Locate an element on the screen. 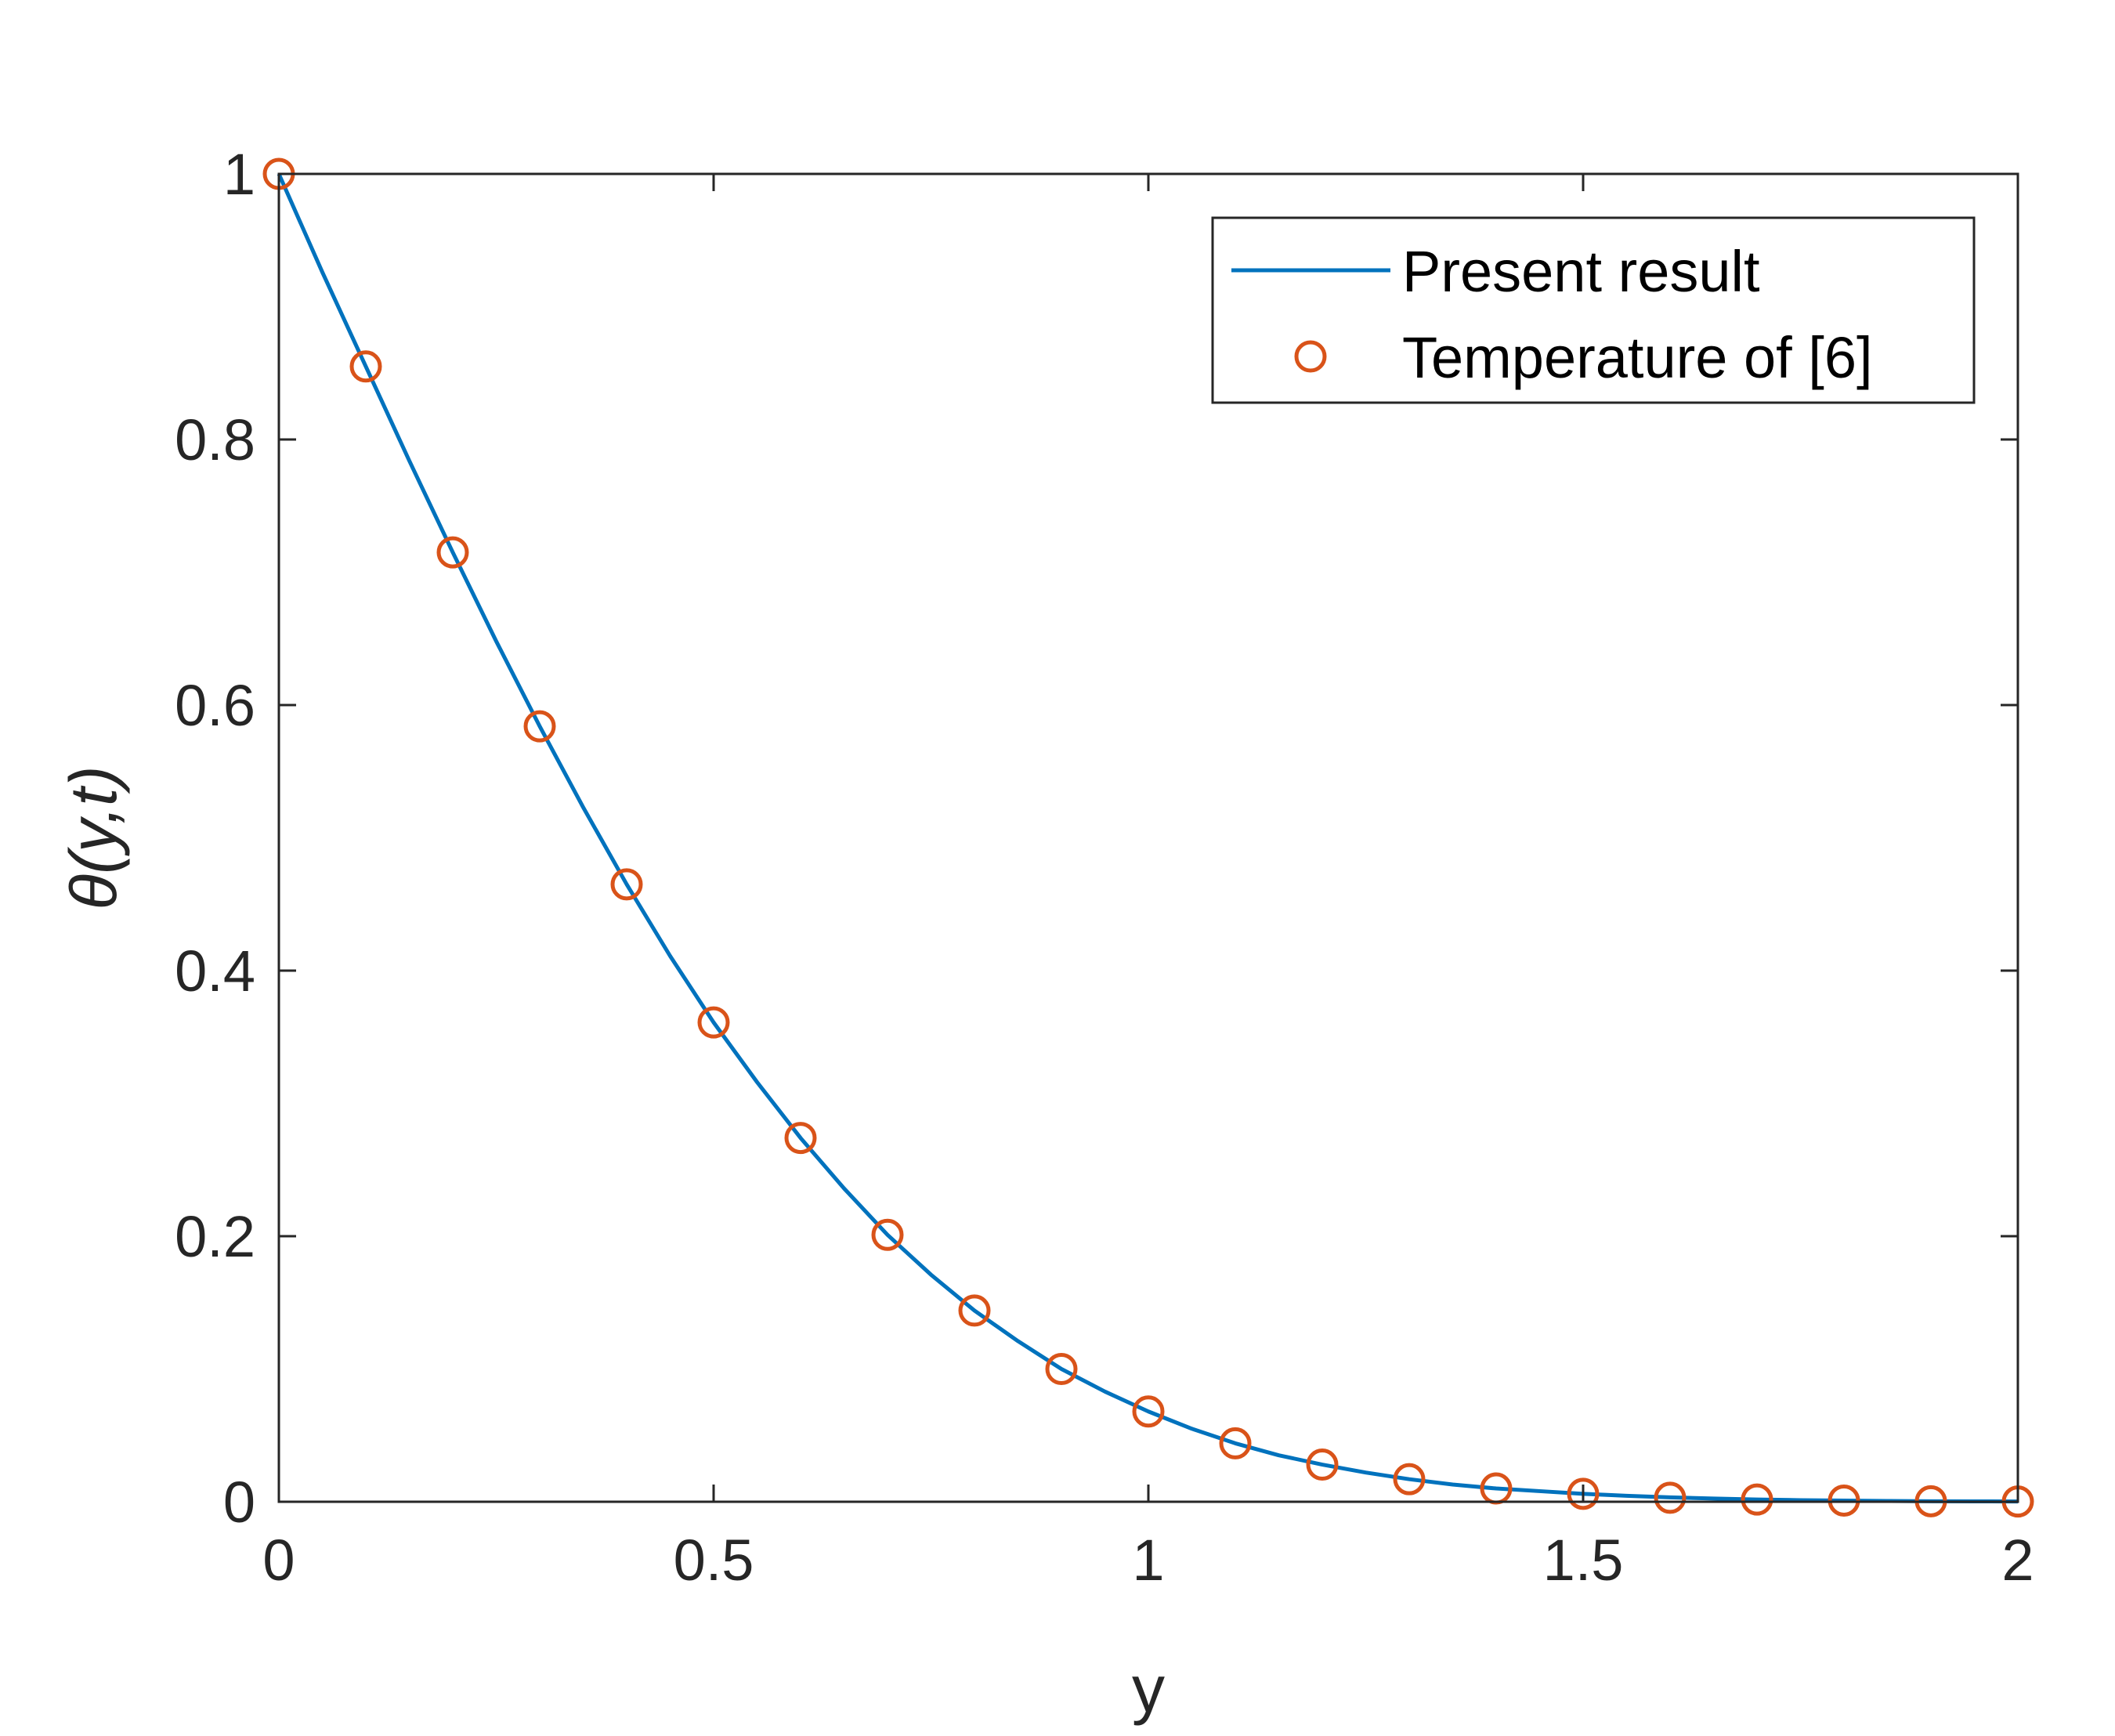  legend: Present result Temperature of [6] is located at coordinates (1593, 310).